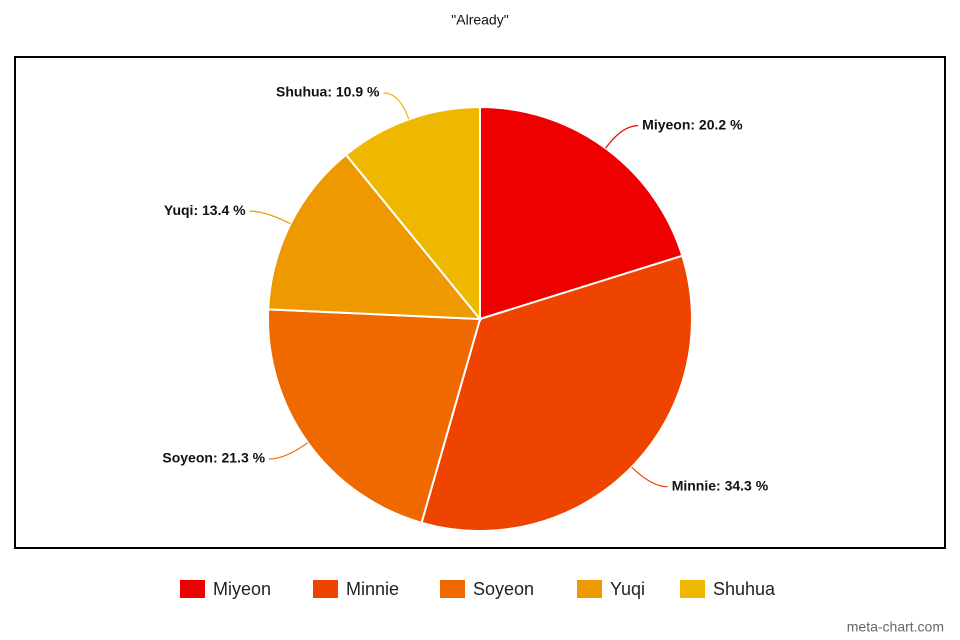  I want to click on legend-label: Shuhua, so click(744, 589).